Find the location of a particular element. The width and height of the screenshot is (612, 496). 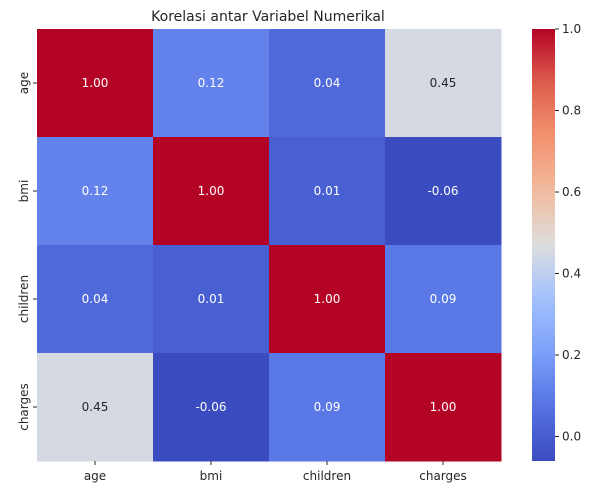

heatmap-cell-charges-children is located at coordinates (327, 407).